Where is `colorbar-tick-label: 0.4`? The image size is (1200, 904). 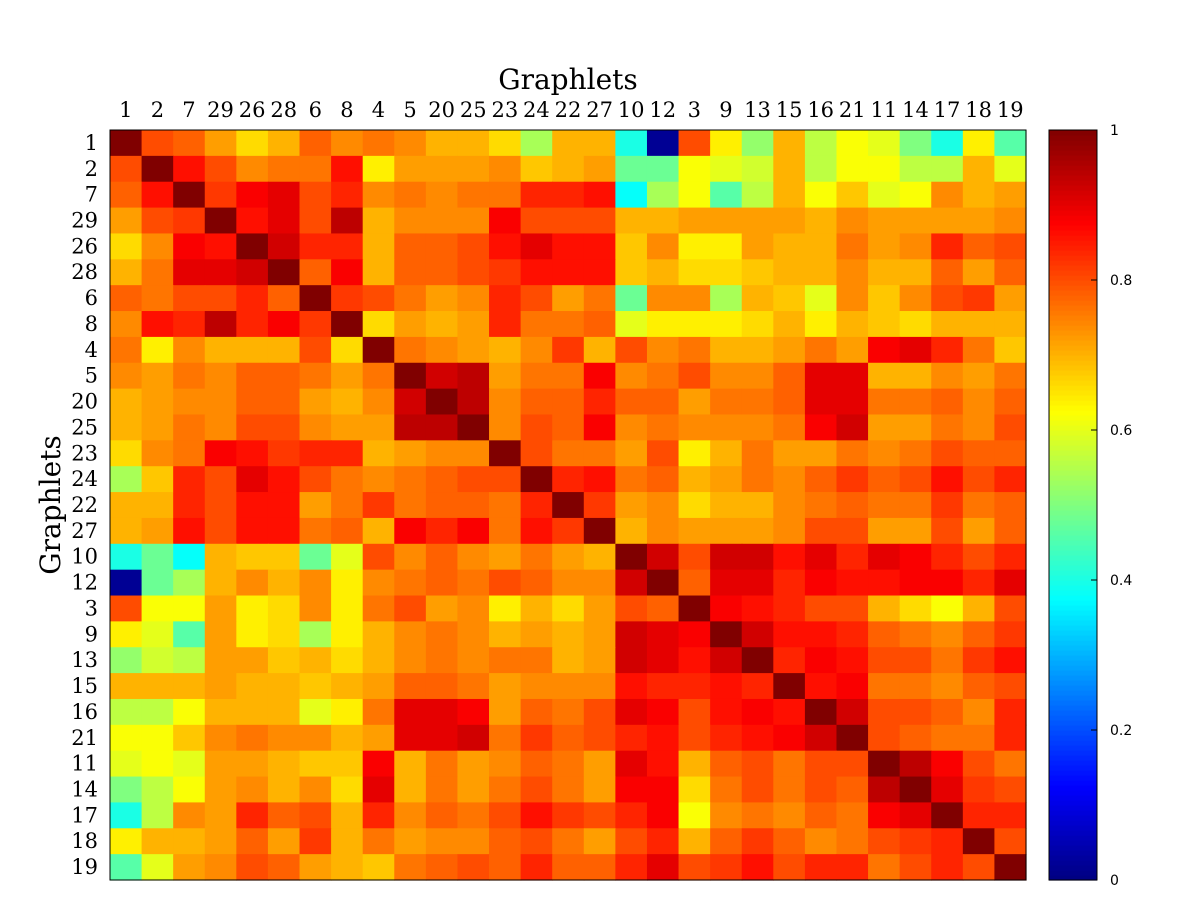 colorbar-tick-label: 0.4 is located at coordinates (1121, 581).